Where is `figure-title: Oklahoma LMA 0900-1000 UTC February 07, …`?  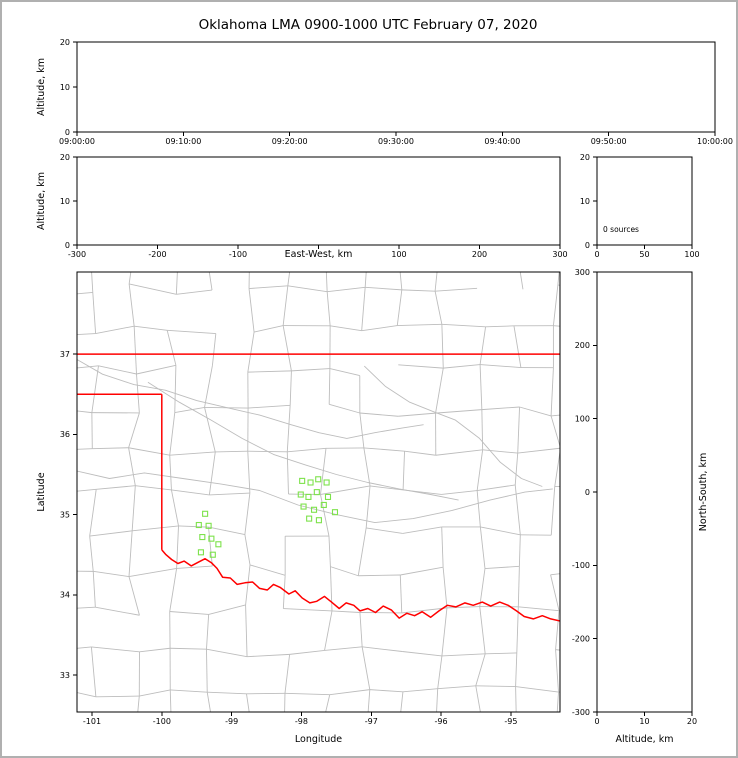 figure-title: Oklahoma LMA 0900-1000 UTC February 07, … is located at coordinates (368, 25).